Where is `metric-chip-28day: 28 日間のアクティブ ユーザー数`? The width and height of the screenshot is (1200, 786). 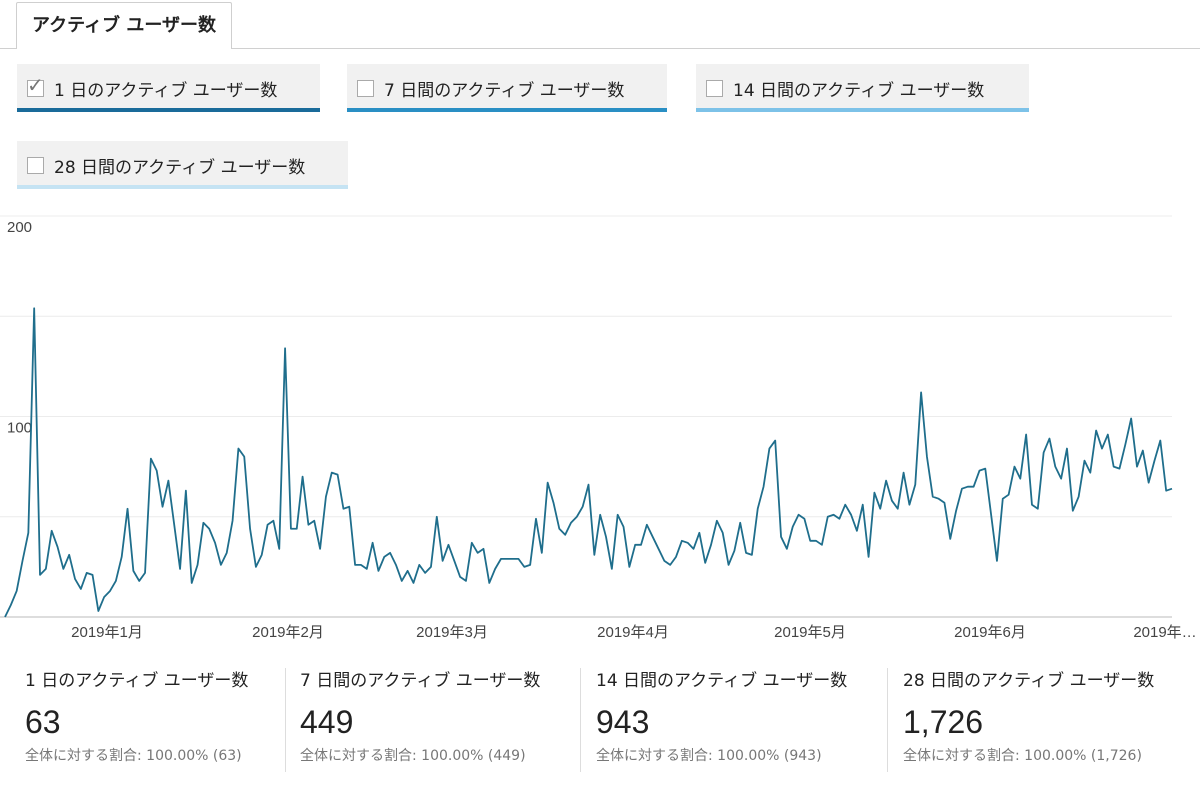 metric-chip-28day: 28 日間のアクティブ ユーザー数 is located at coordinates (182, 165).